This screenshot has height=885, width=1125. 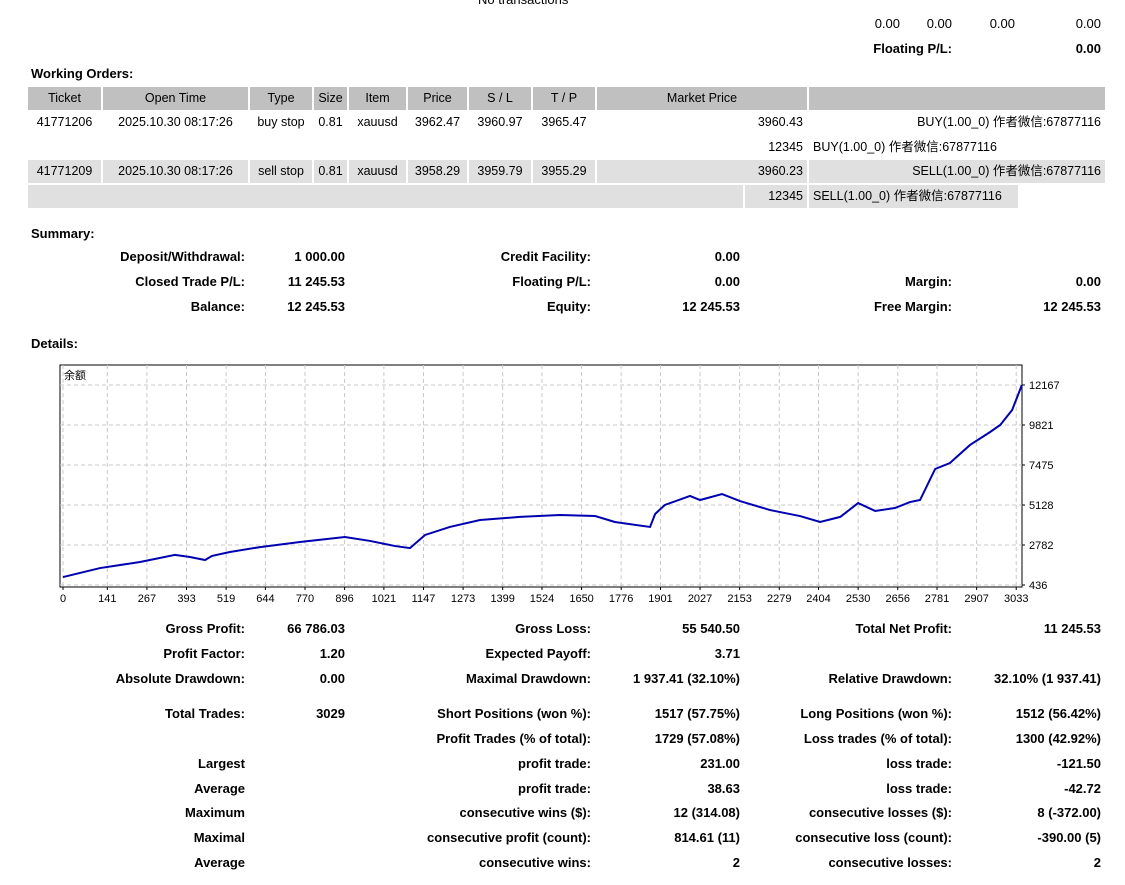 I want to click on x-tick-label: 2279, so click(x=779, y=599).